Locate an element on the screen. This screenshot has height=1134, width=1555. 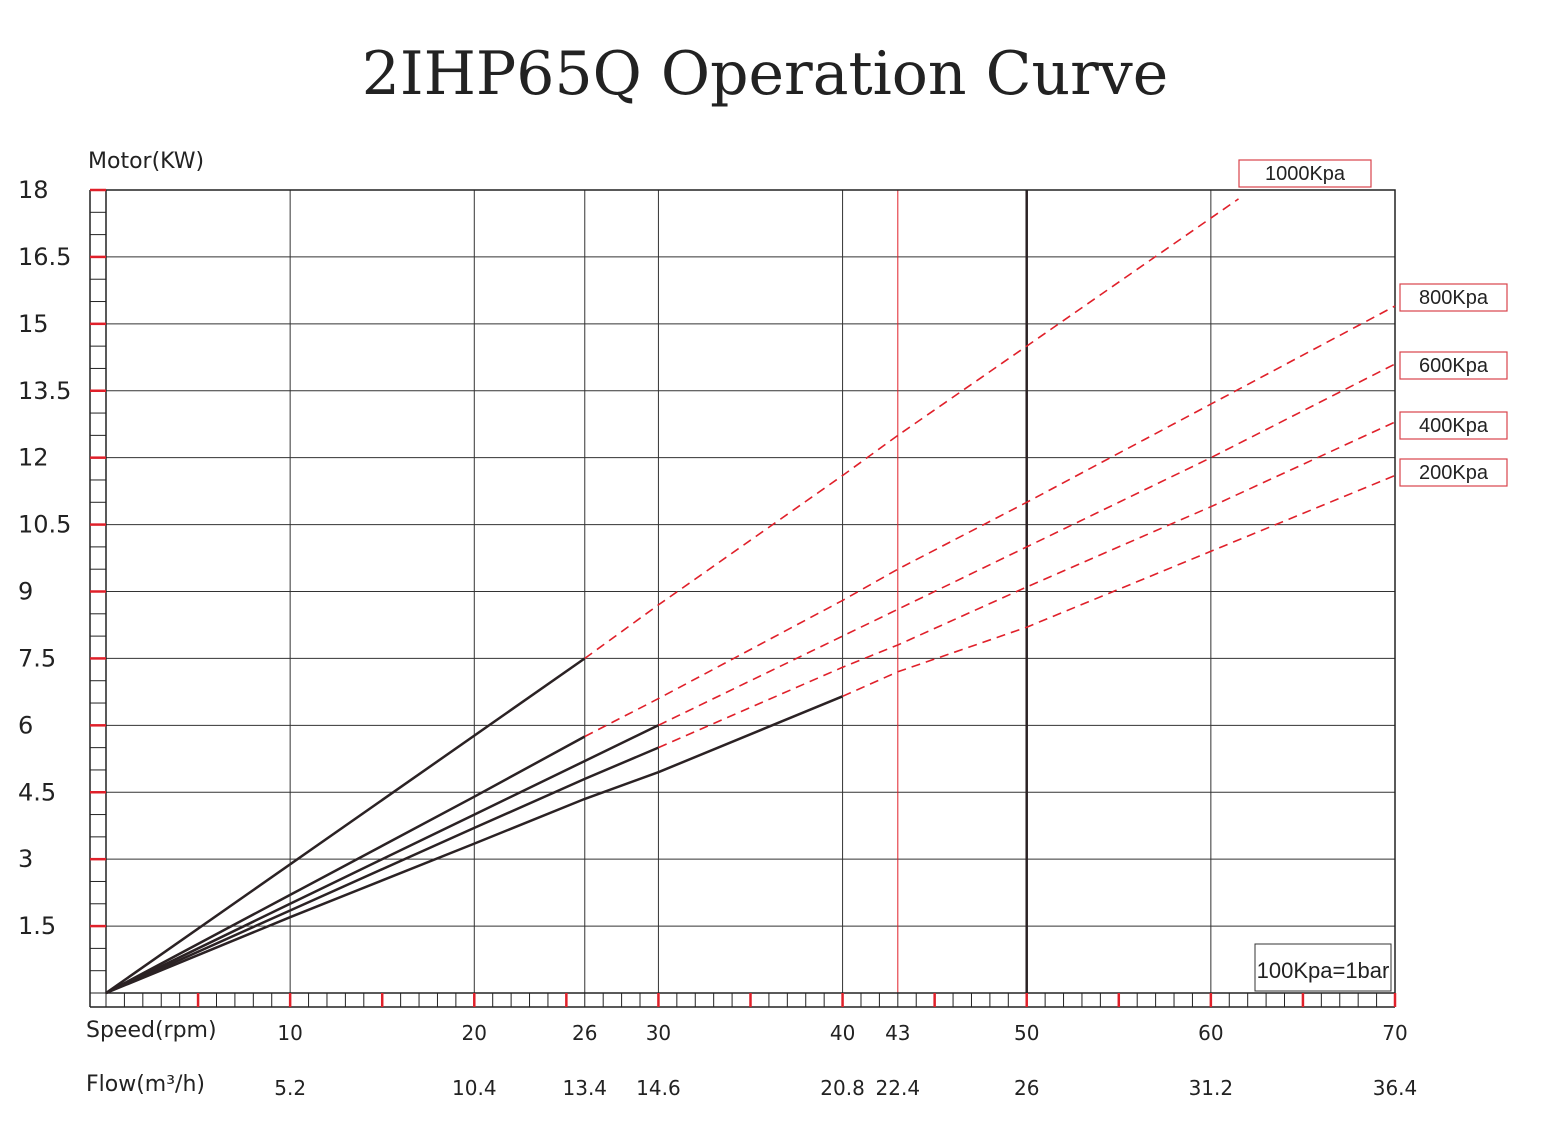
flow-tick-label: 22.4 is located at coordinates (898, 1088).